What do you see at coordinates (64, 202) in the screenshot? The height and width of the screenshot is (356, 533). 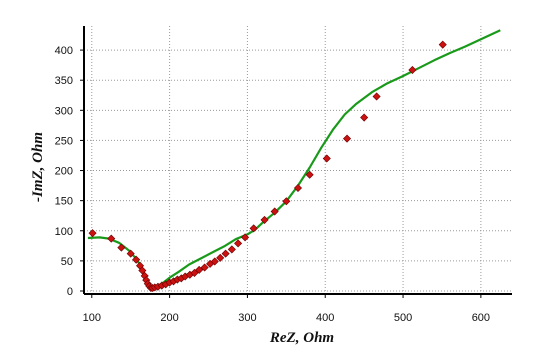 I see `y-tick-label: 150` at bounding box center [64, 202].